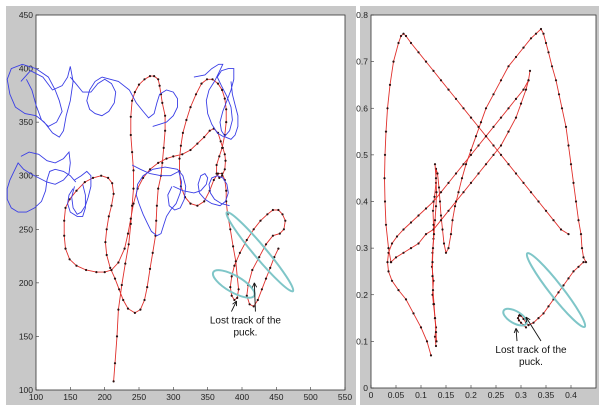 This screenshot has height=411, width=605. I want to click on series-line, so click(40, 100).